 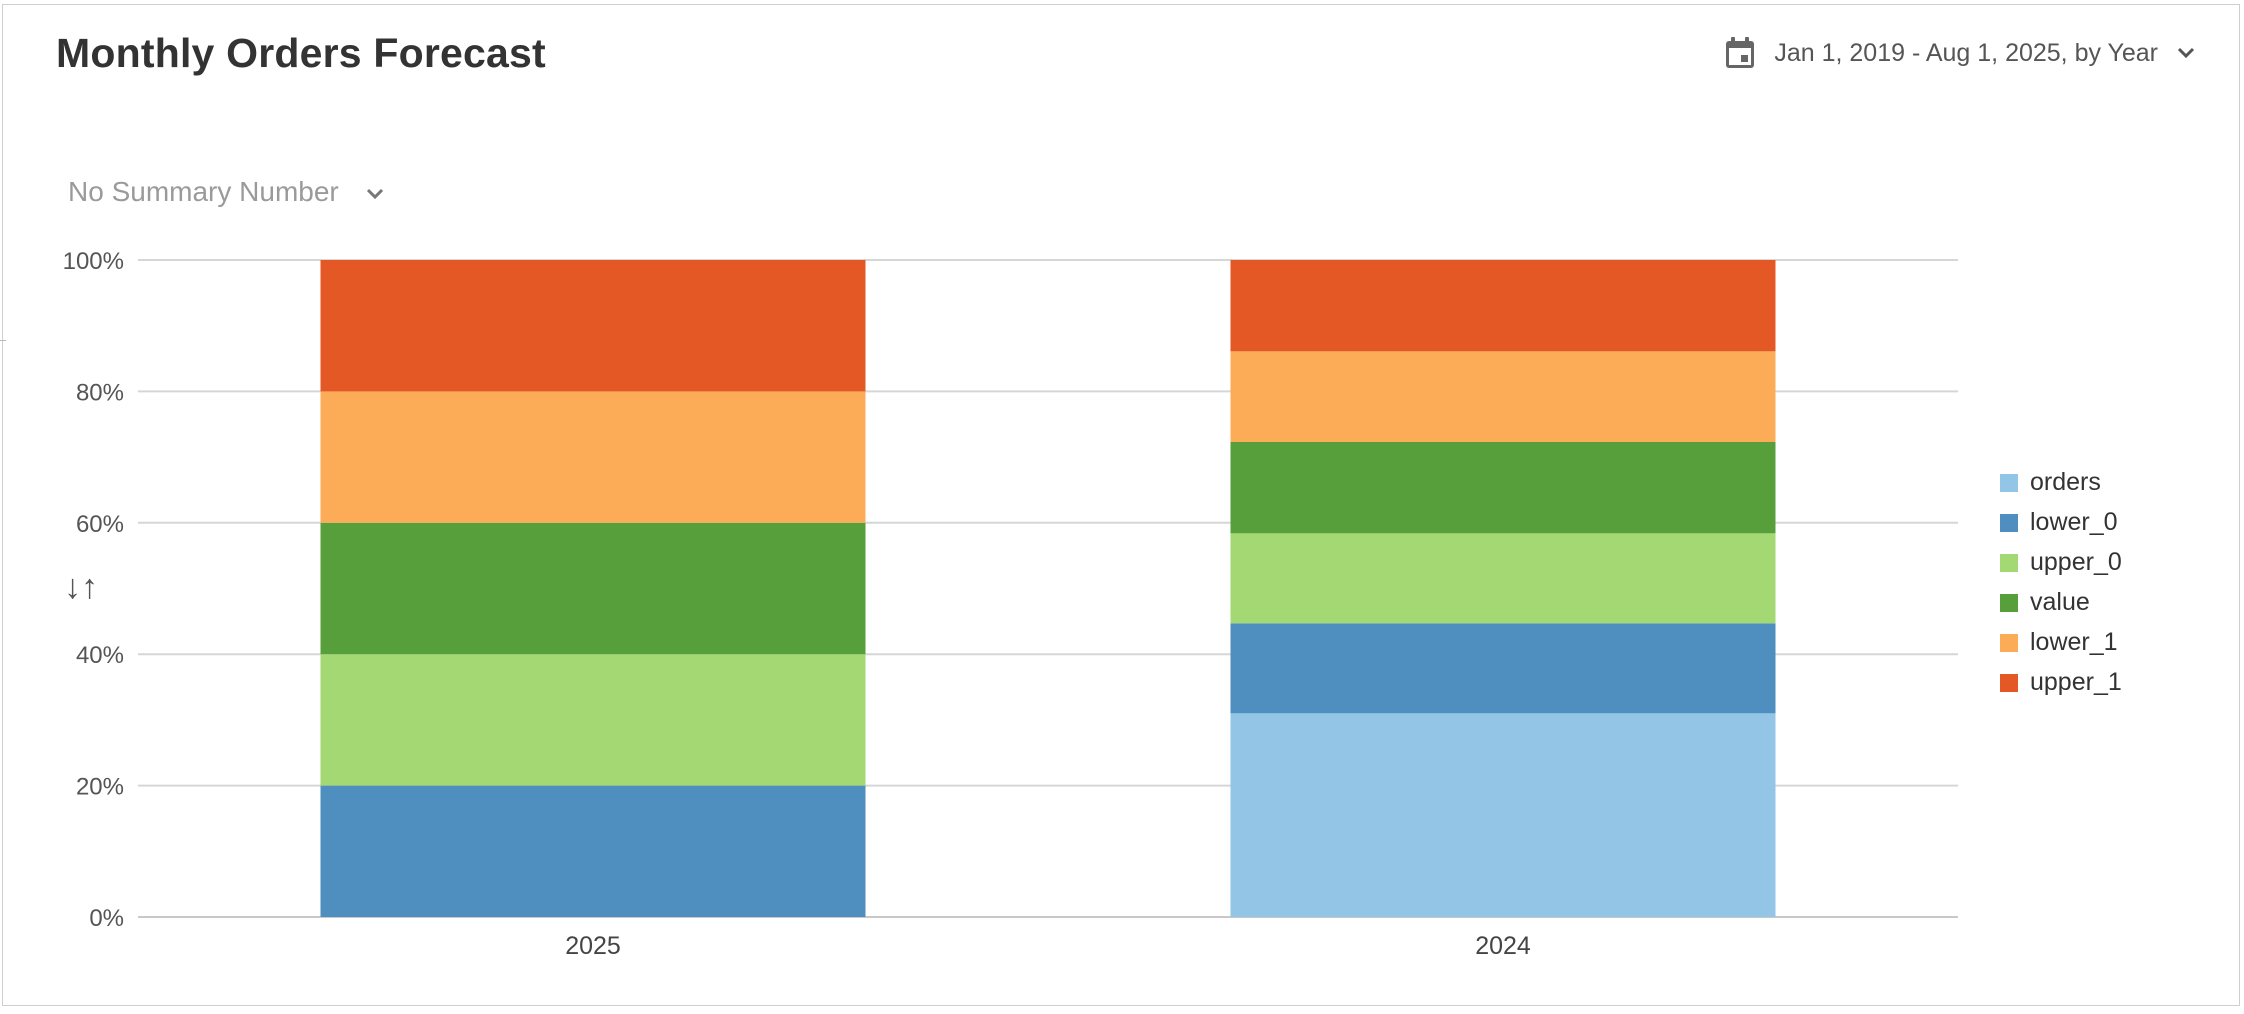 I want to click on legend-item-upper_1: upper_1, so click(x=2061, y=682).